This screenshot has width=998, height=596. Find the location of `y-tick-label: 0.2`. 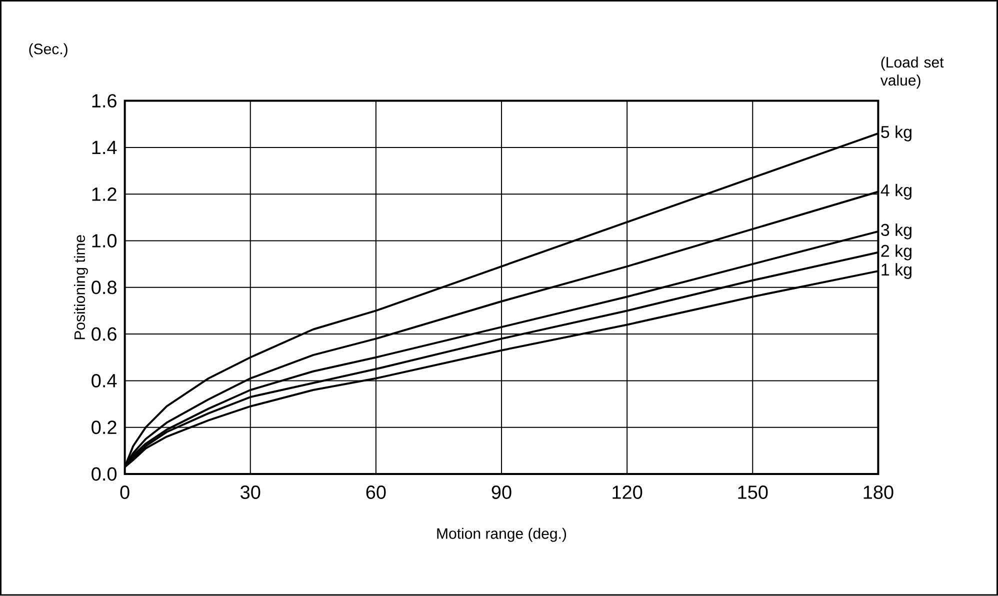

y-tick-label: 0.2 is located at coordinates (104, 427).